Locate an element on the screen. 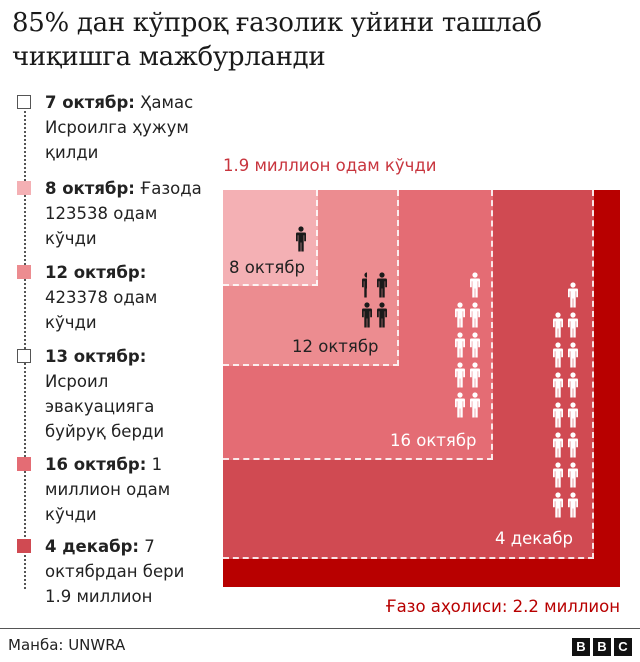 This screenshot has width=640, height=662. gaza-population-label: Ғазо аҳолиси: 2.2 миллион is located at coordinates (502, 606).